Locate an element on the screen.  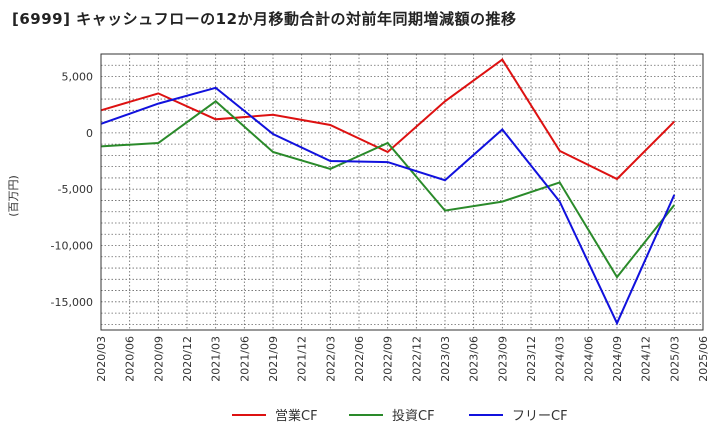
x-tick-label: 2025/03 is located at coordinates (674, 359).